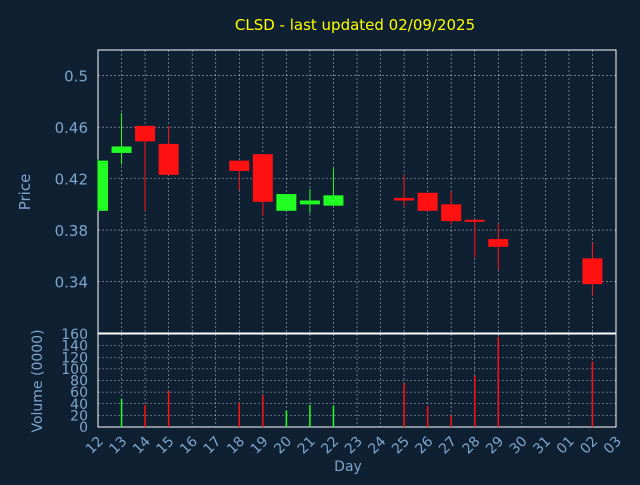 This screenshot has height=485, width=640. Describe the element at coordinates (25, 192) in the screenshot. I see `price-axis-label: Price` at that location.